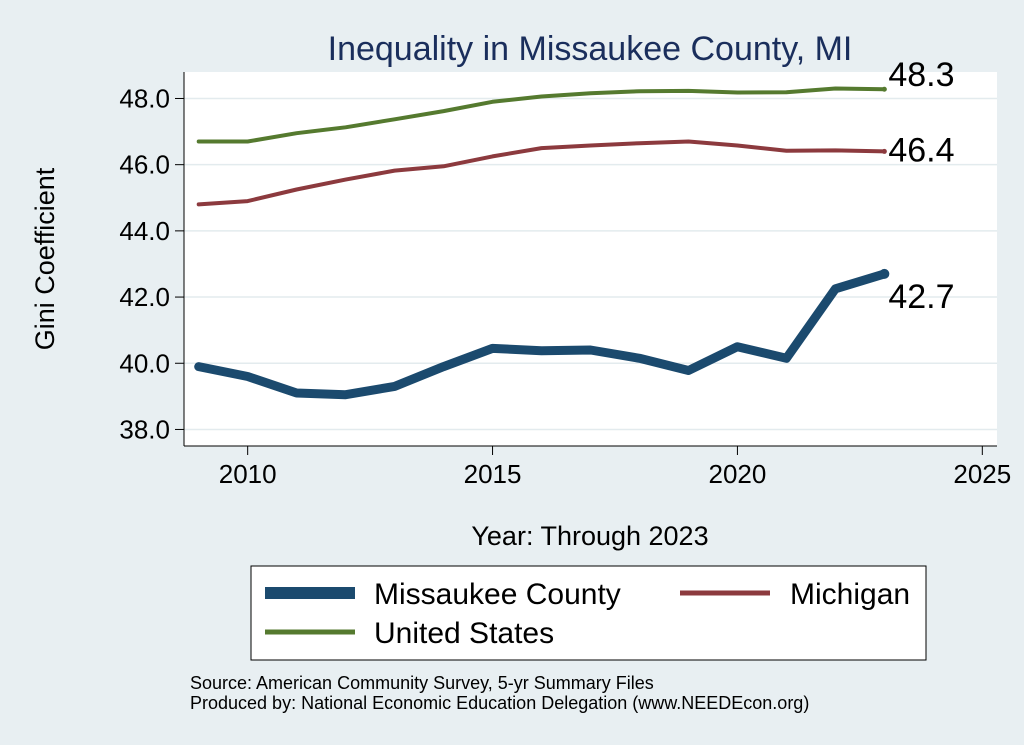  What do you see at coordinates (982, 474) in the screenshot?
I see `x-tick-label: 2025` at bounding box center [982, 474].